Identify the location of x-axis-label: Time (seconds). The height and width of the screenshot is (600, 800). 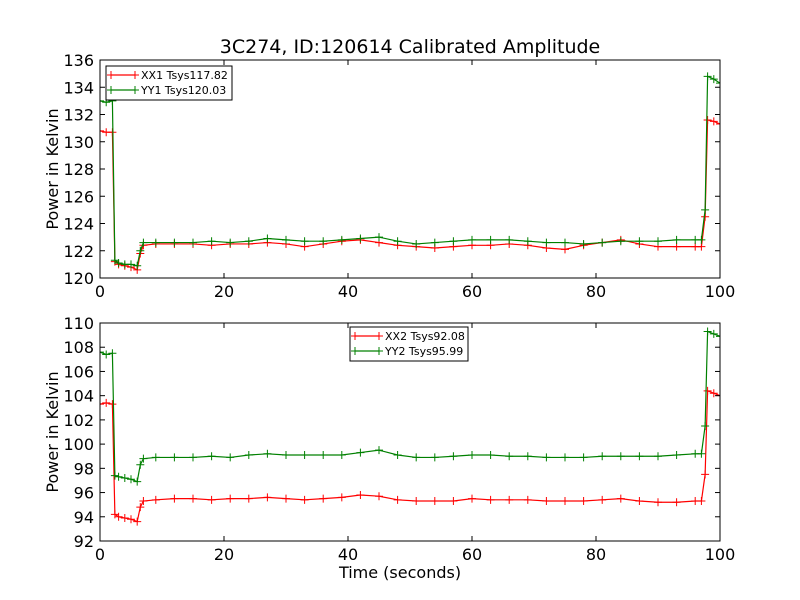
(399, 572).